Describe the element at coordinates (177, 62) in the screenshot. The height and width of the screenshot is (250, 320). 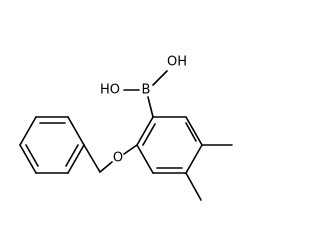
I see `atom-label: OH` at that location.